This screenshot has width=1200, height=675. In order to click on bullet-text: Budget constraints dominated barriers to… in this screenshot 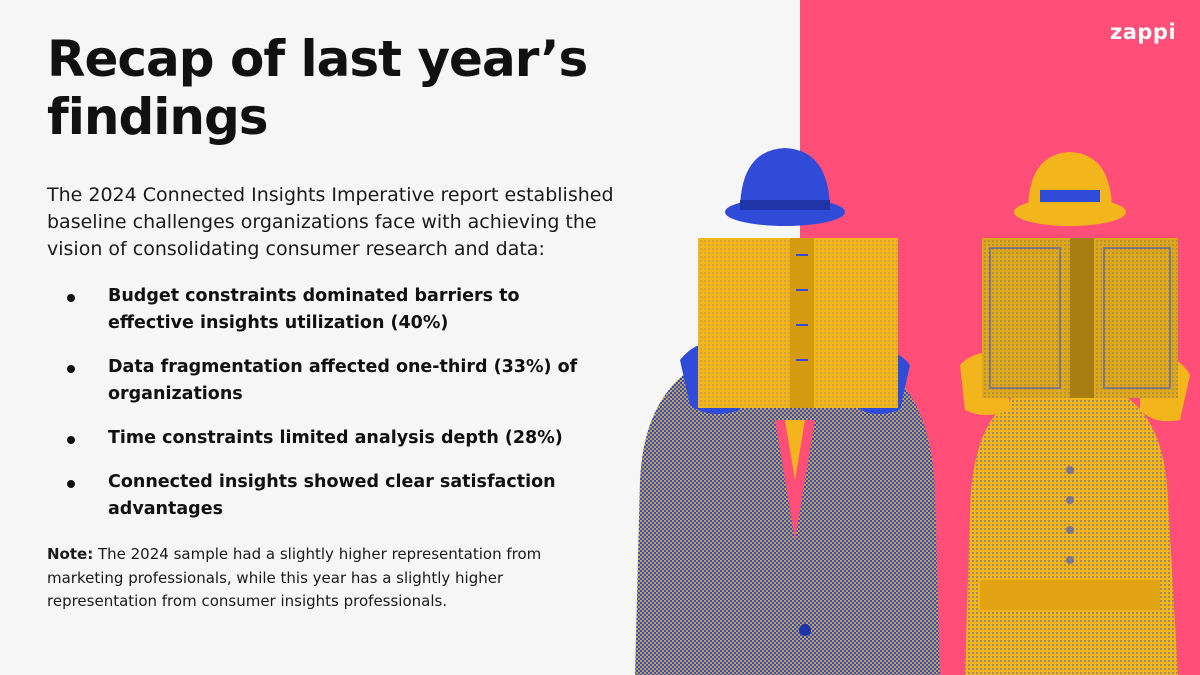, I will do `click(314, 309)`.